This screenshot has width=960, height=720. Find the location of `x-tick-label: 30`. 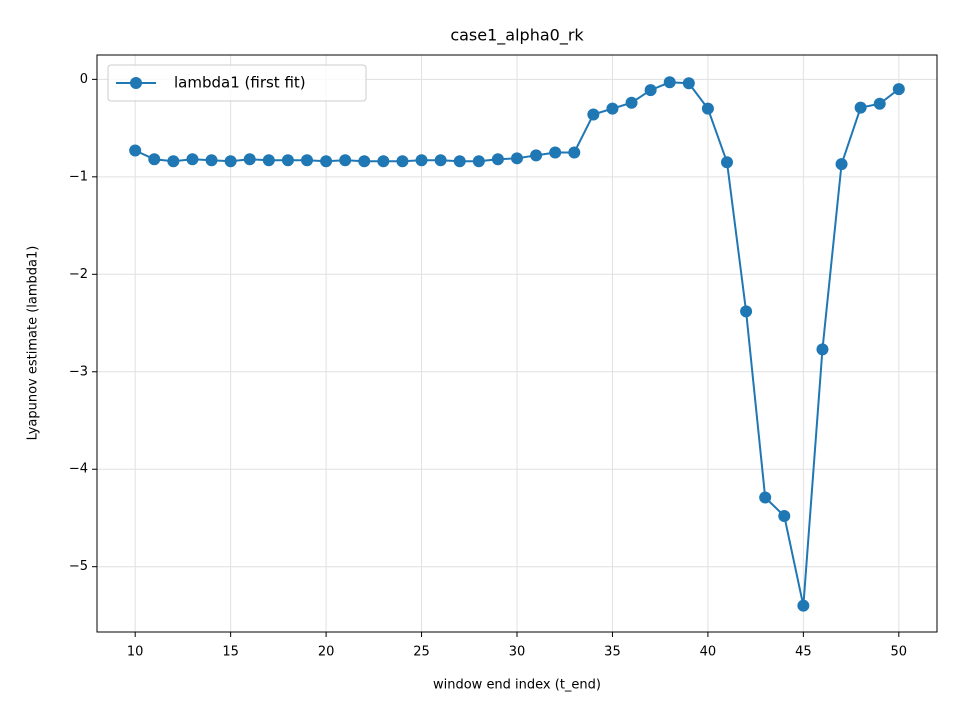

x-tick-label: 30 is located at coordinates (517, 652).